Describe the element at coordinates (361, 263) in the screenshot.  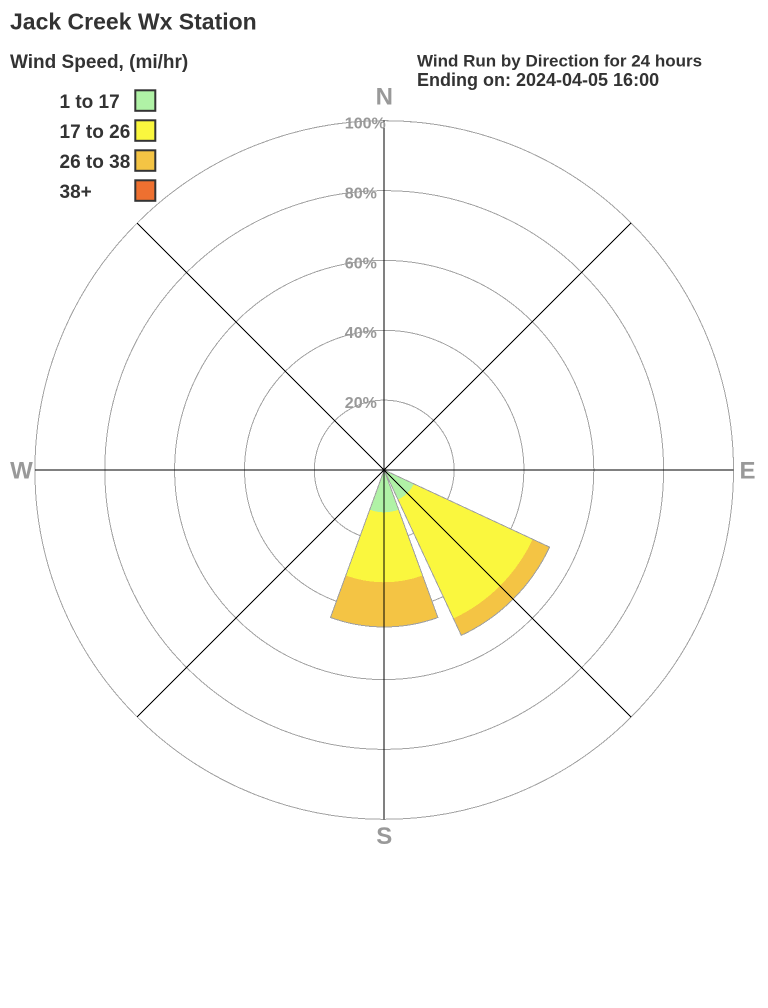
I see `svg-text: 60%` at that location.